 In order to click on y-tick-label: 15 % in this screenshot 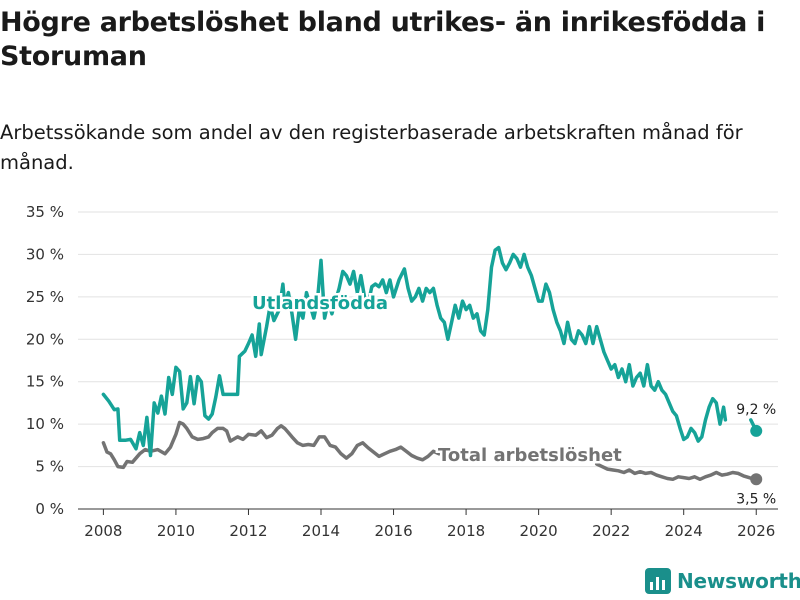, I will do `click(45, 382)`.